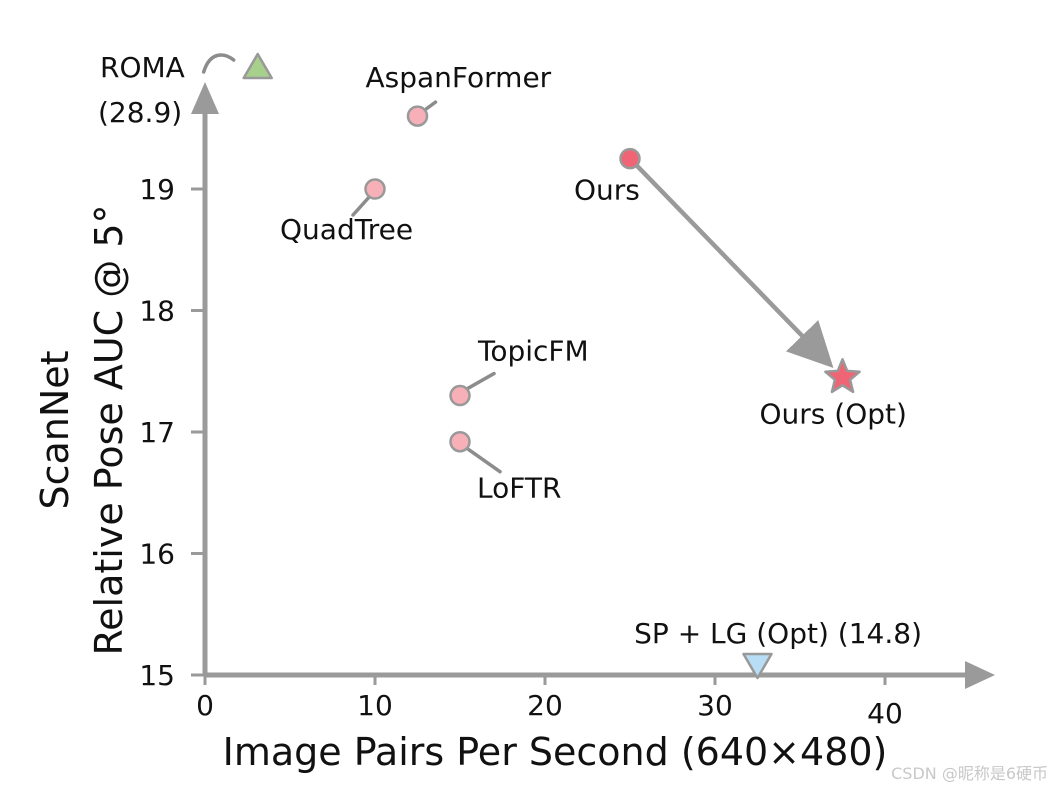 The height and width of the screenshot is (790, 1054). Describe the element at coordinates (630, 158) in the screenshot. I see `point-ours` at that location.